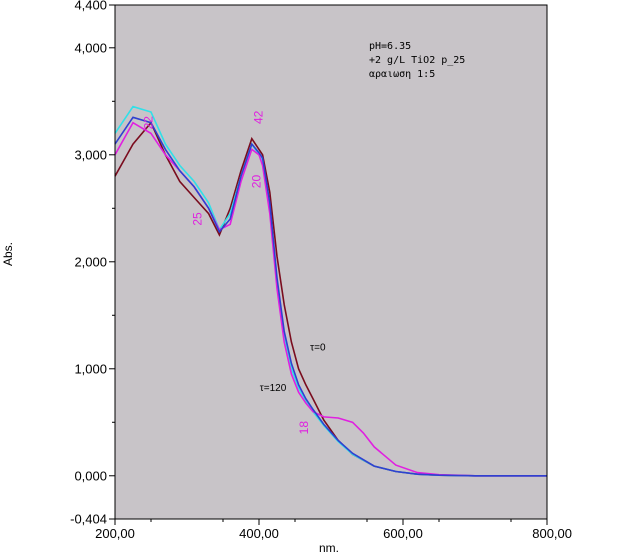 This screenshot has height=554, width=639. I want to click on y-tick-label-1: 4,000, so click(90, 47).